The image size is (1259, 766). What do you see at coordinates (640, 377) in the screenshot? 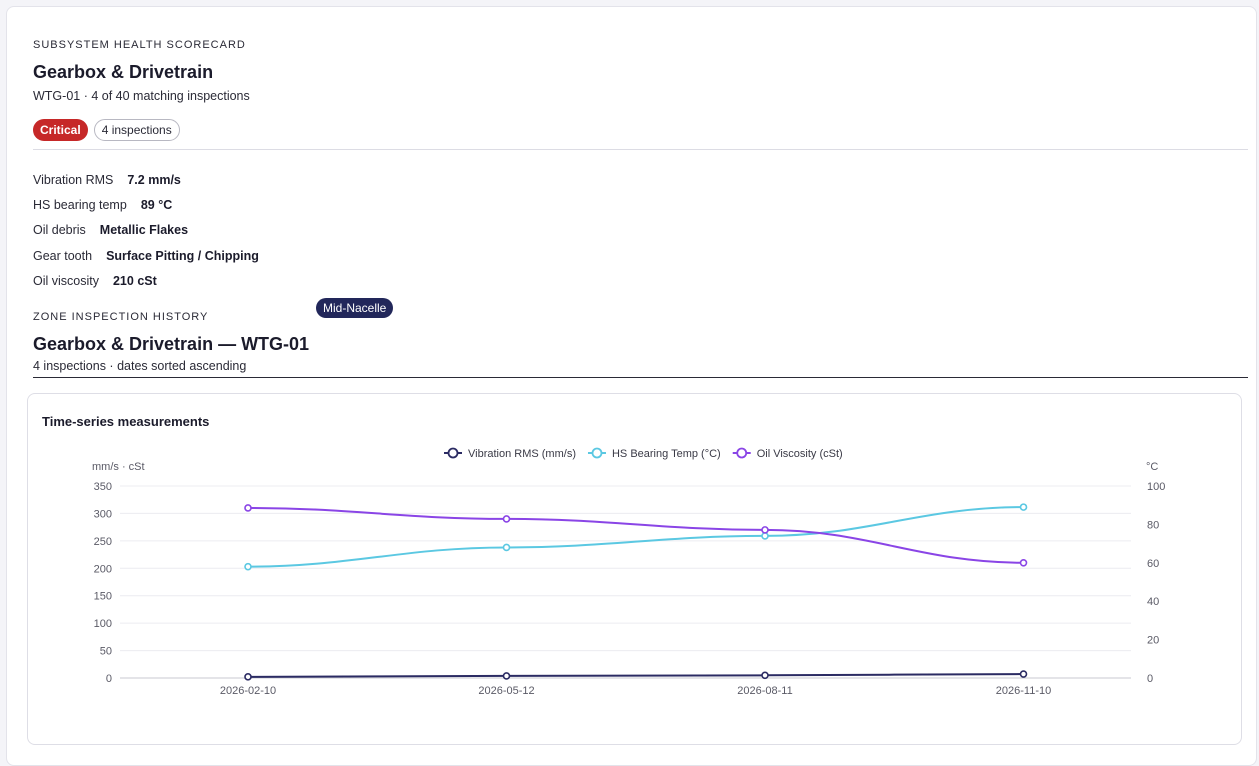
I see `history-divider` at bounding box center [640, 377].